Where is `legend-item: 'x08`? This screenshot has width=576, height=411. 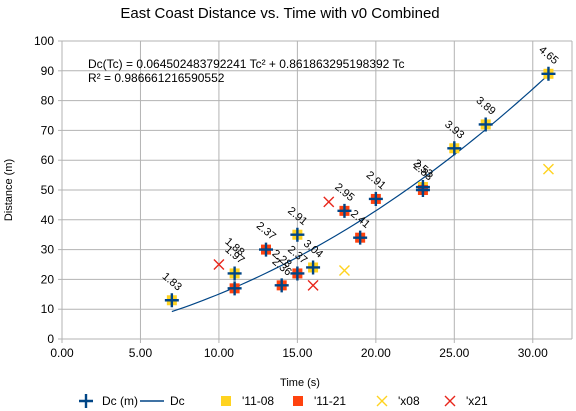 legend-item: 'x08 is located at coordinates (398, 401).